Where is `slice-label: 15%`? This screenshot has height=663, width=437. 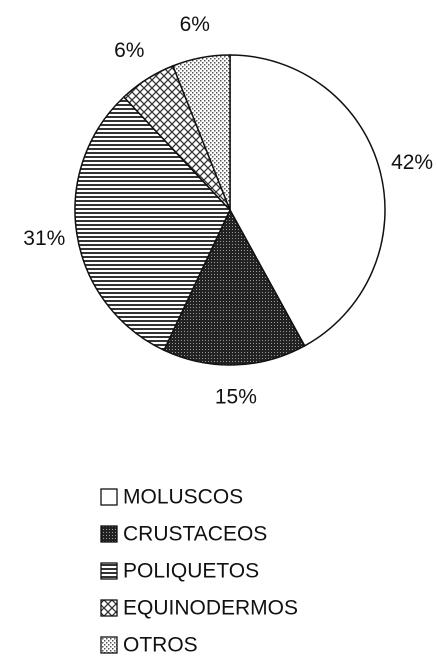 slice-label: 15% is located at coordinates (236, 396).